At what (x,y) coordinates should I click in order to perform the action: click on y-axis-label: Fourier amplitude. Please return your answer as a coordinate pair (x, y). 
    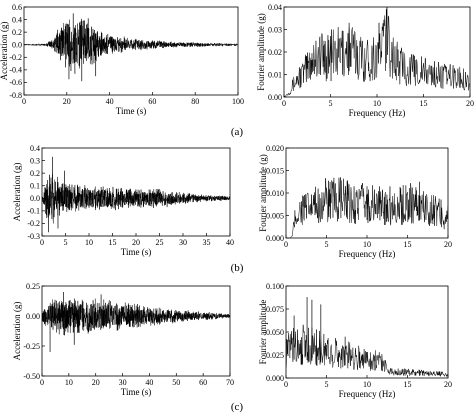
    Looking at the image, I should click on (263, 332).